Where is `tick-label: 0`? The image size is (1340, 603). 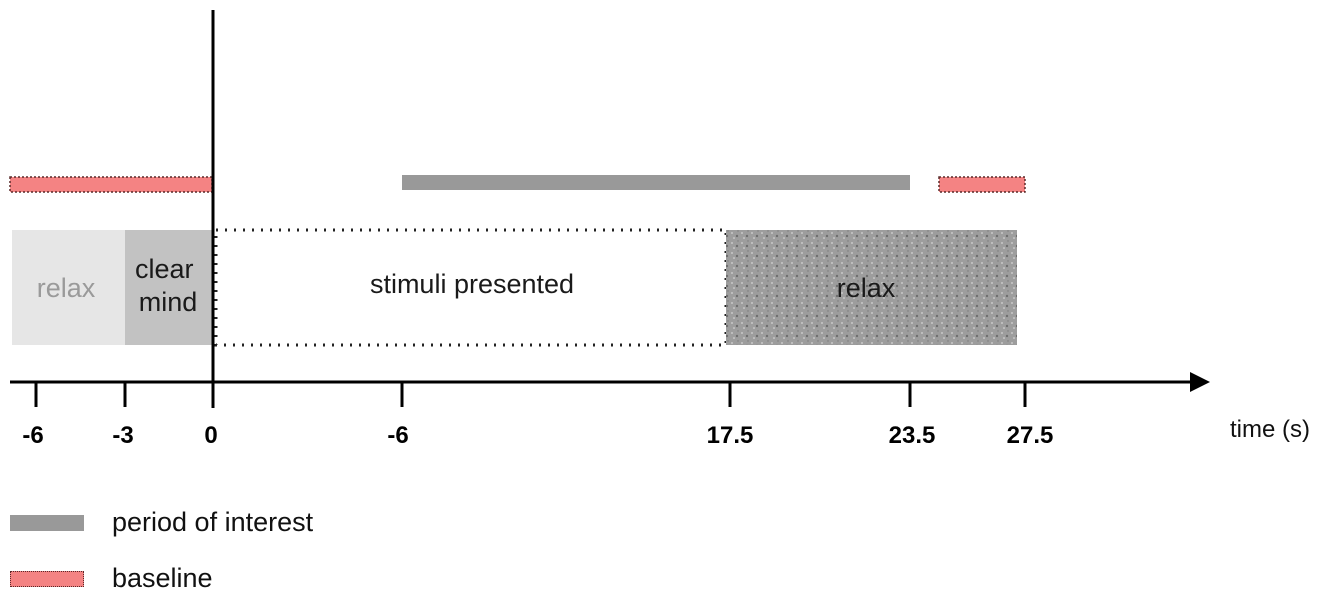
tick-label: 0 is located at coordinates (210, 435).